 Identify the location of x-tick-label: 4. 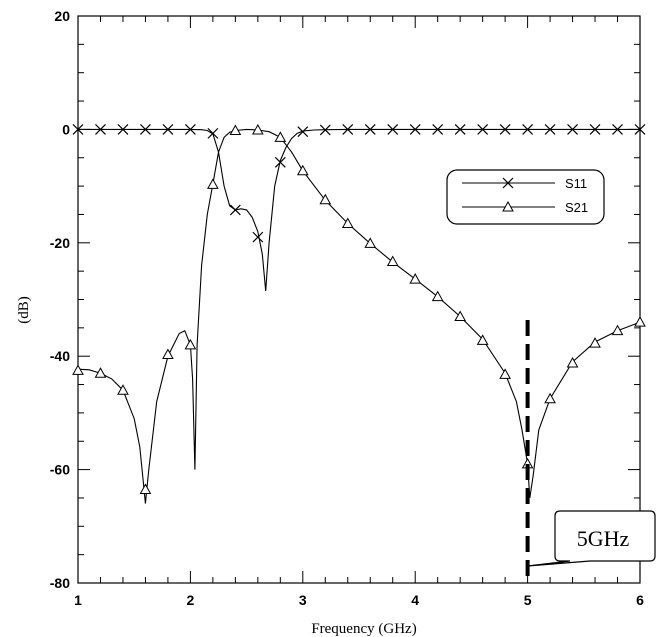
(415, 600).